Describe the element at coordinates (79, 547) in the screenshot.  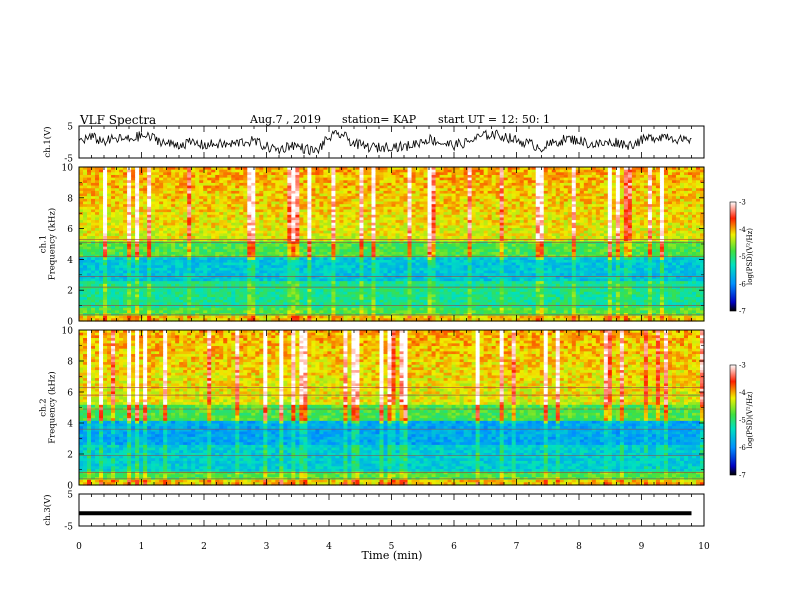
I see `x-tick-label: 0` at that location.